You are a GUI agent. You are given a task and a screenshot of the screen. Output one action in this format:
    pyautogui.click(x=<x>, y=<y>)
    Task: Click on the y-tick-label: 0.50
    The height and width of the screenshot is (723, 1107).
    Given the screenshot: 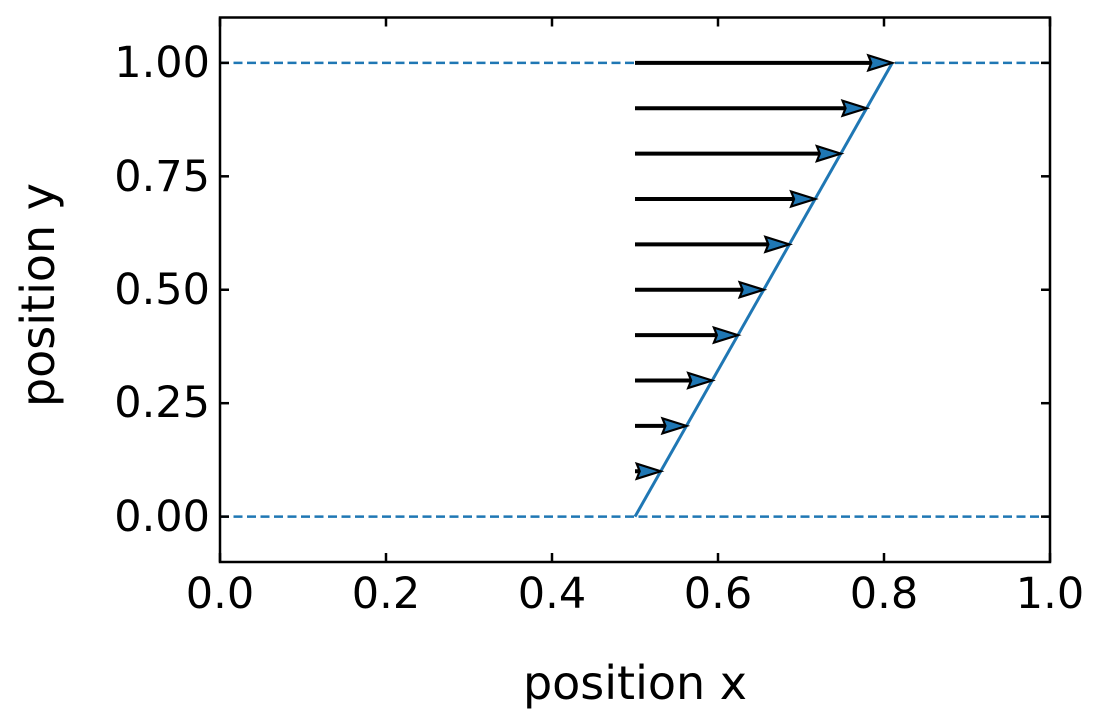 What is the action you would take?
    pyautogui.click(x=162, y=290)
    